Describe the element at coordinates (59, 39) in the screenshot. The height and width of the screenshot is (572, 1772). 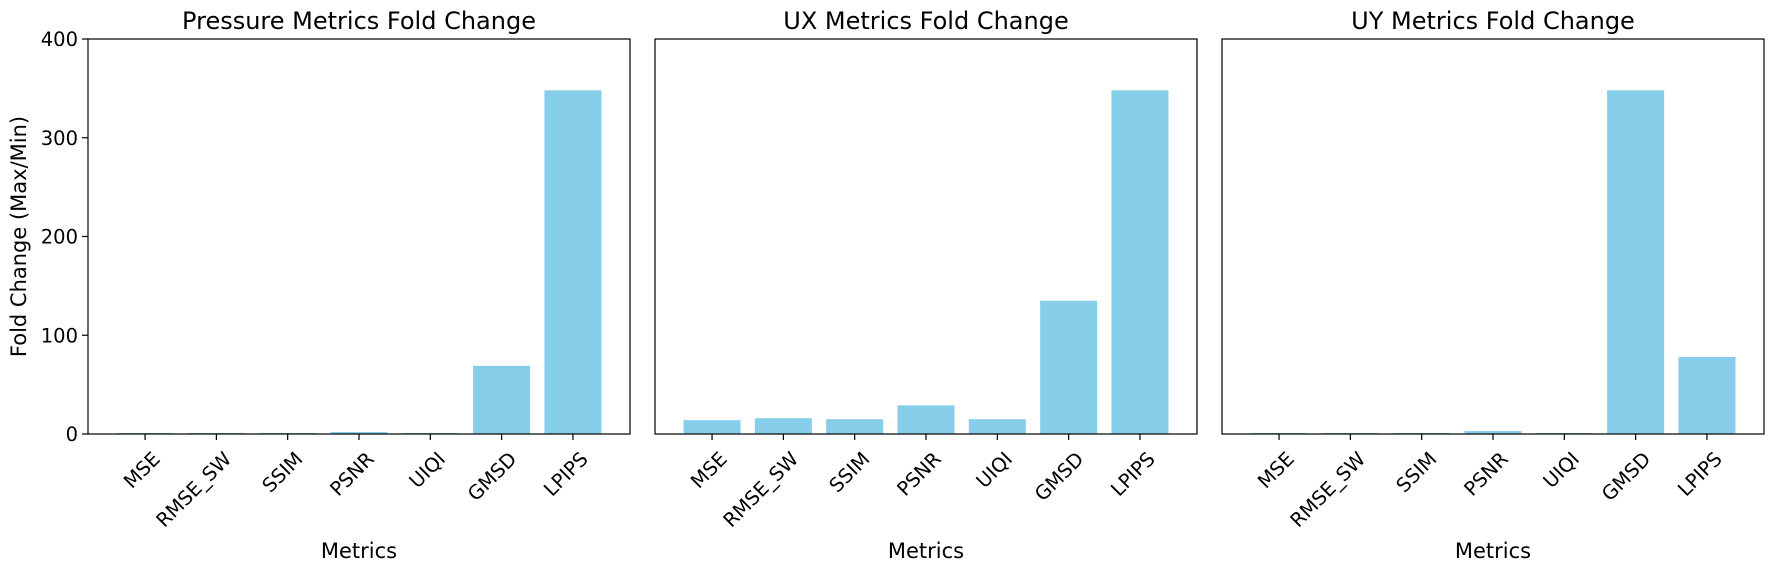
I see `y-tick-label: 400` at that location.